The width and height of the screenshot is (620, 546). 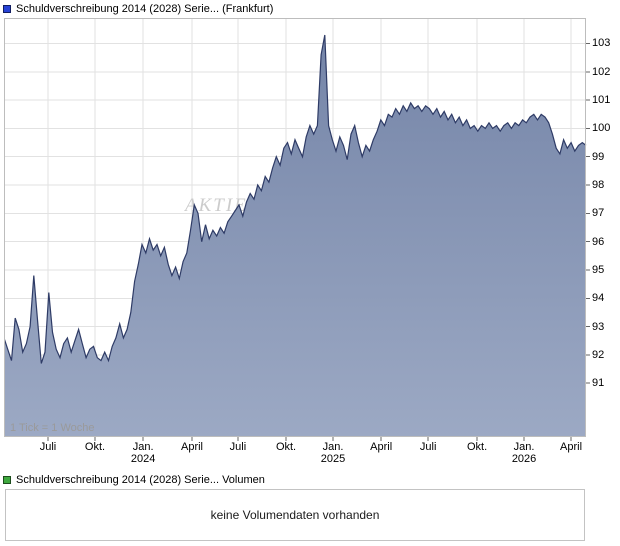 I want to click on y-axis-label: 97, so click(x=598, y=213).